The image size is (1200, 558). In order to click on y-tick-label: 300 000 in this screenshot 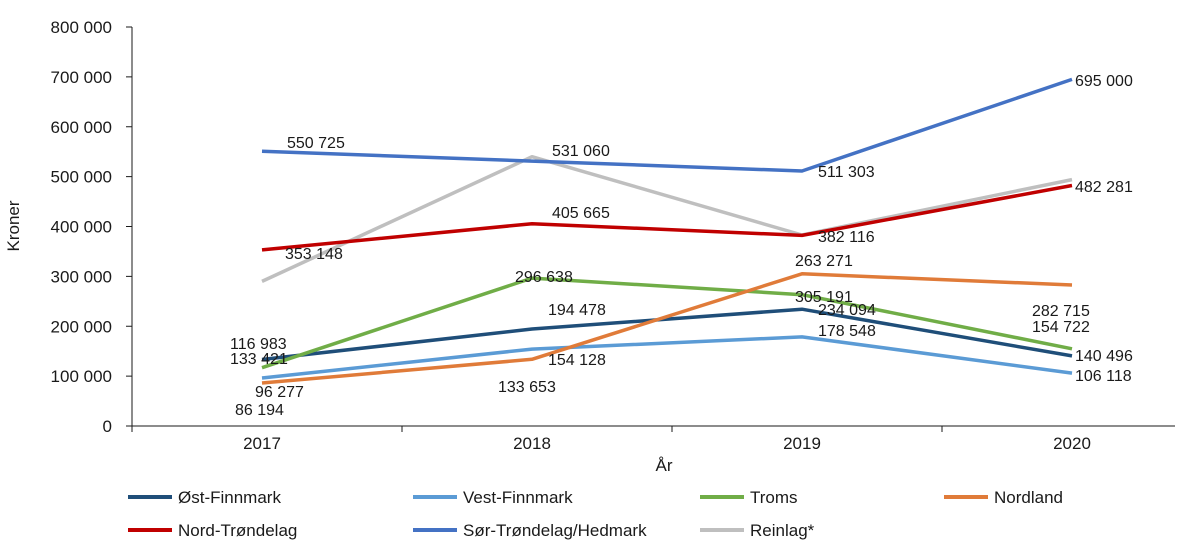, I will do `click(81, 276)`.